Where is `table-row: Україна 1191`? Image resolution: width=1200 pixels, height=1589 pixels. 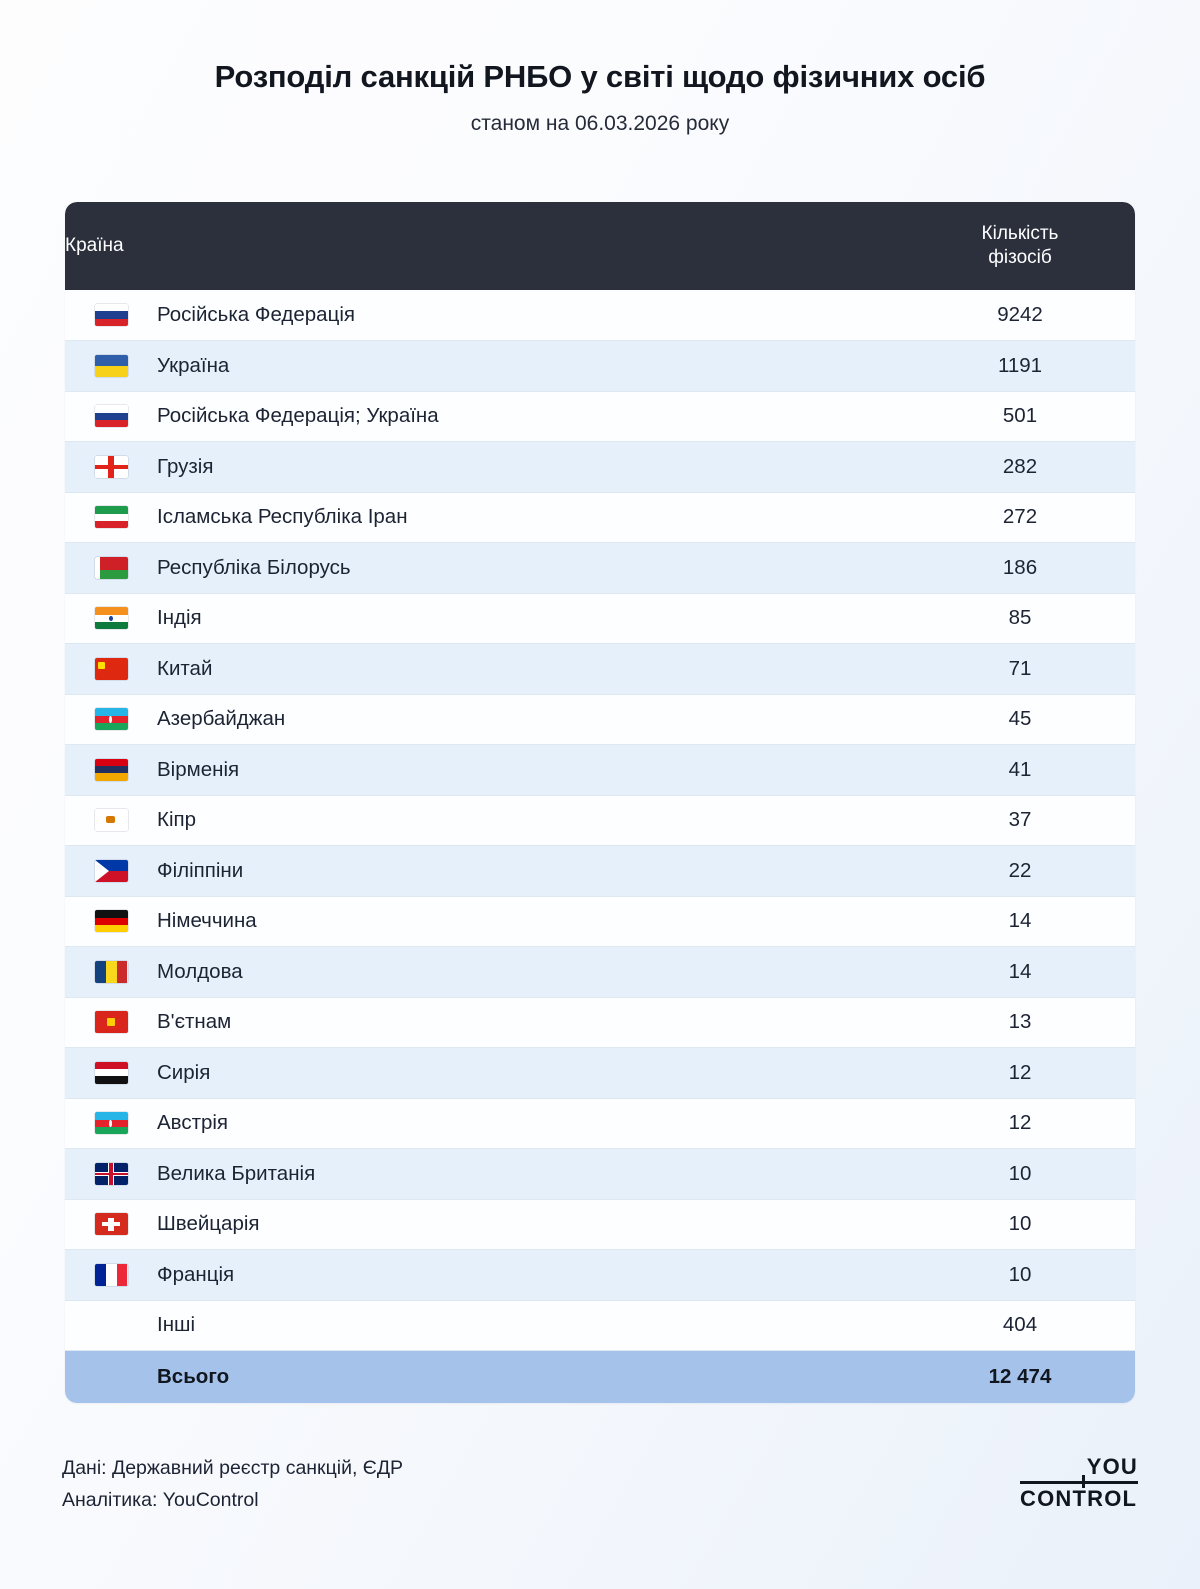
table-row: Україна 1191 is located at coordinates (600, 366).